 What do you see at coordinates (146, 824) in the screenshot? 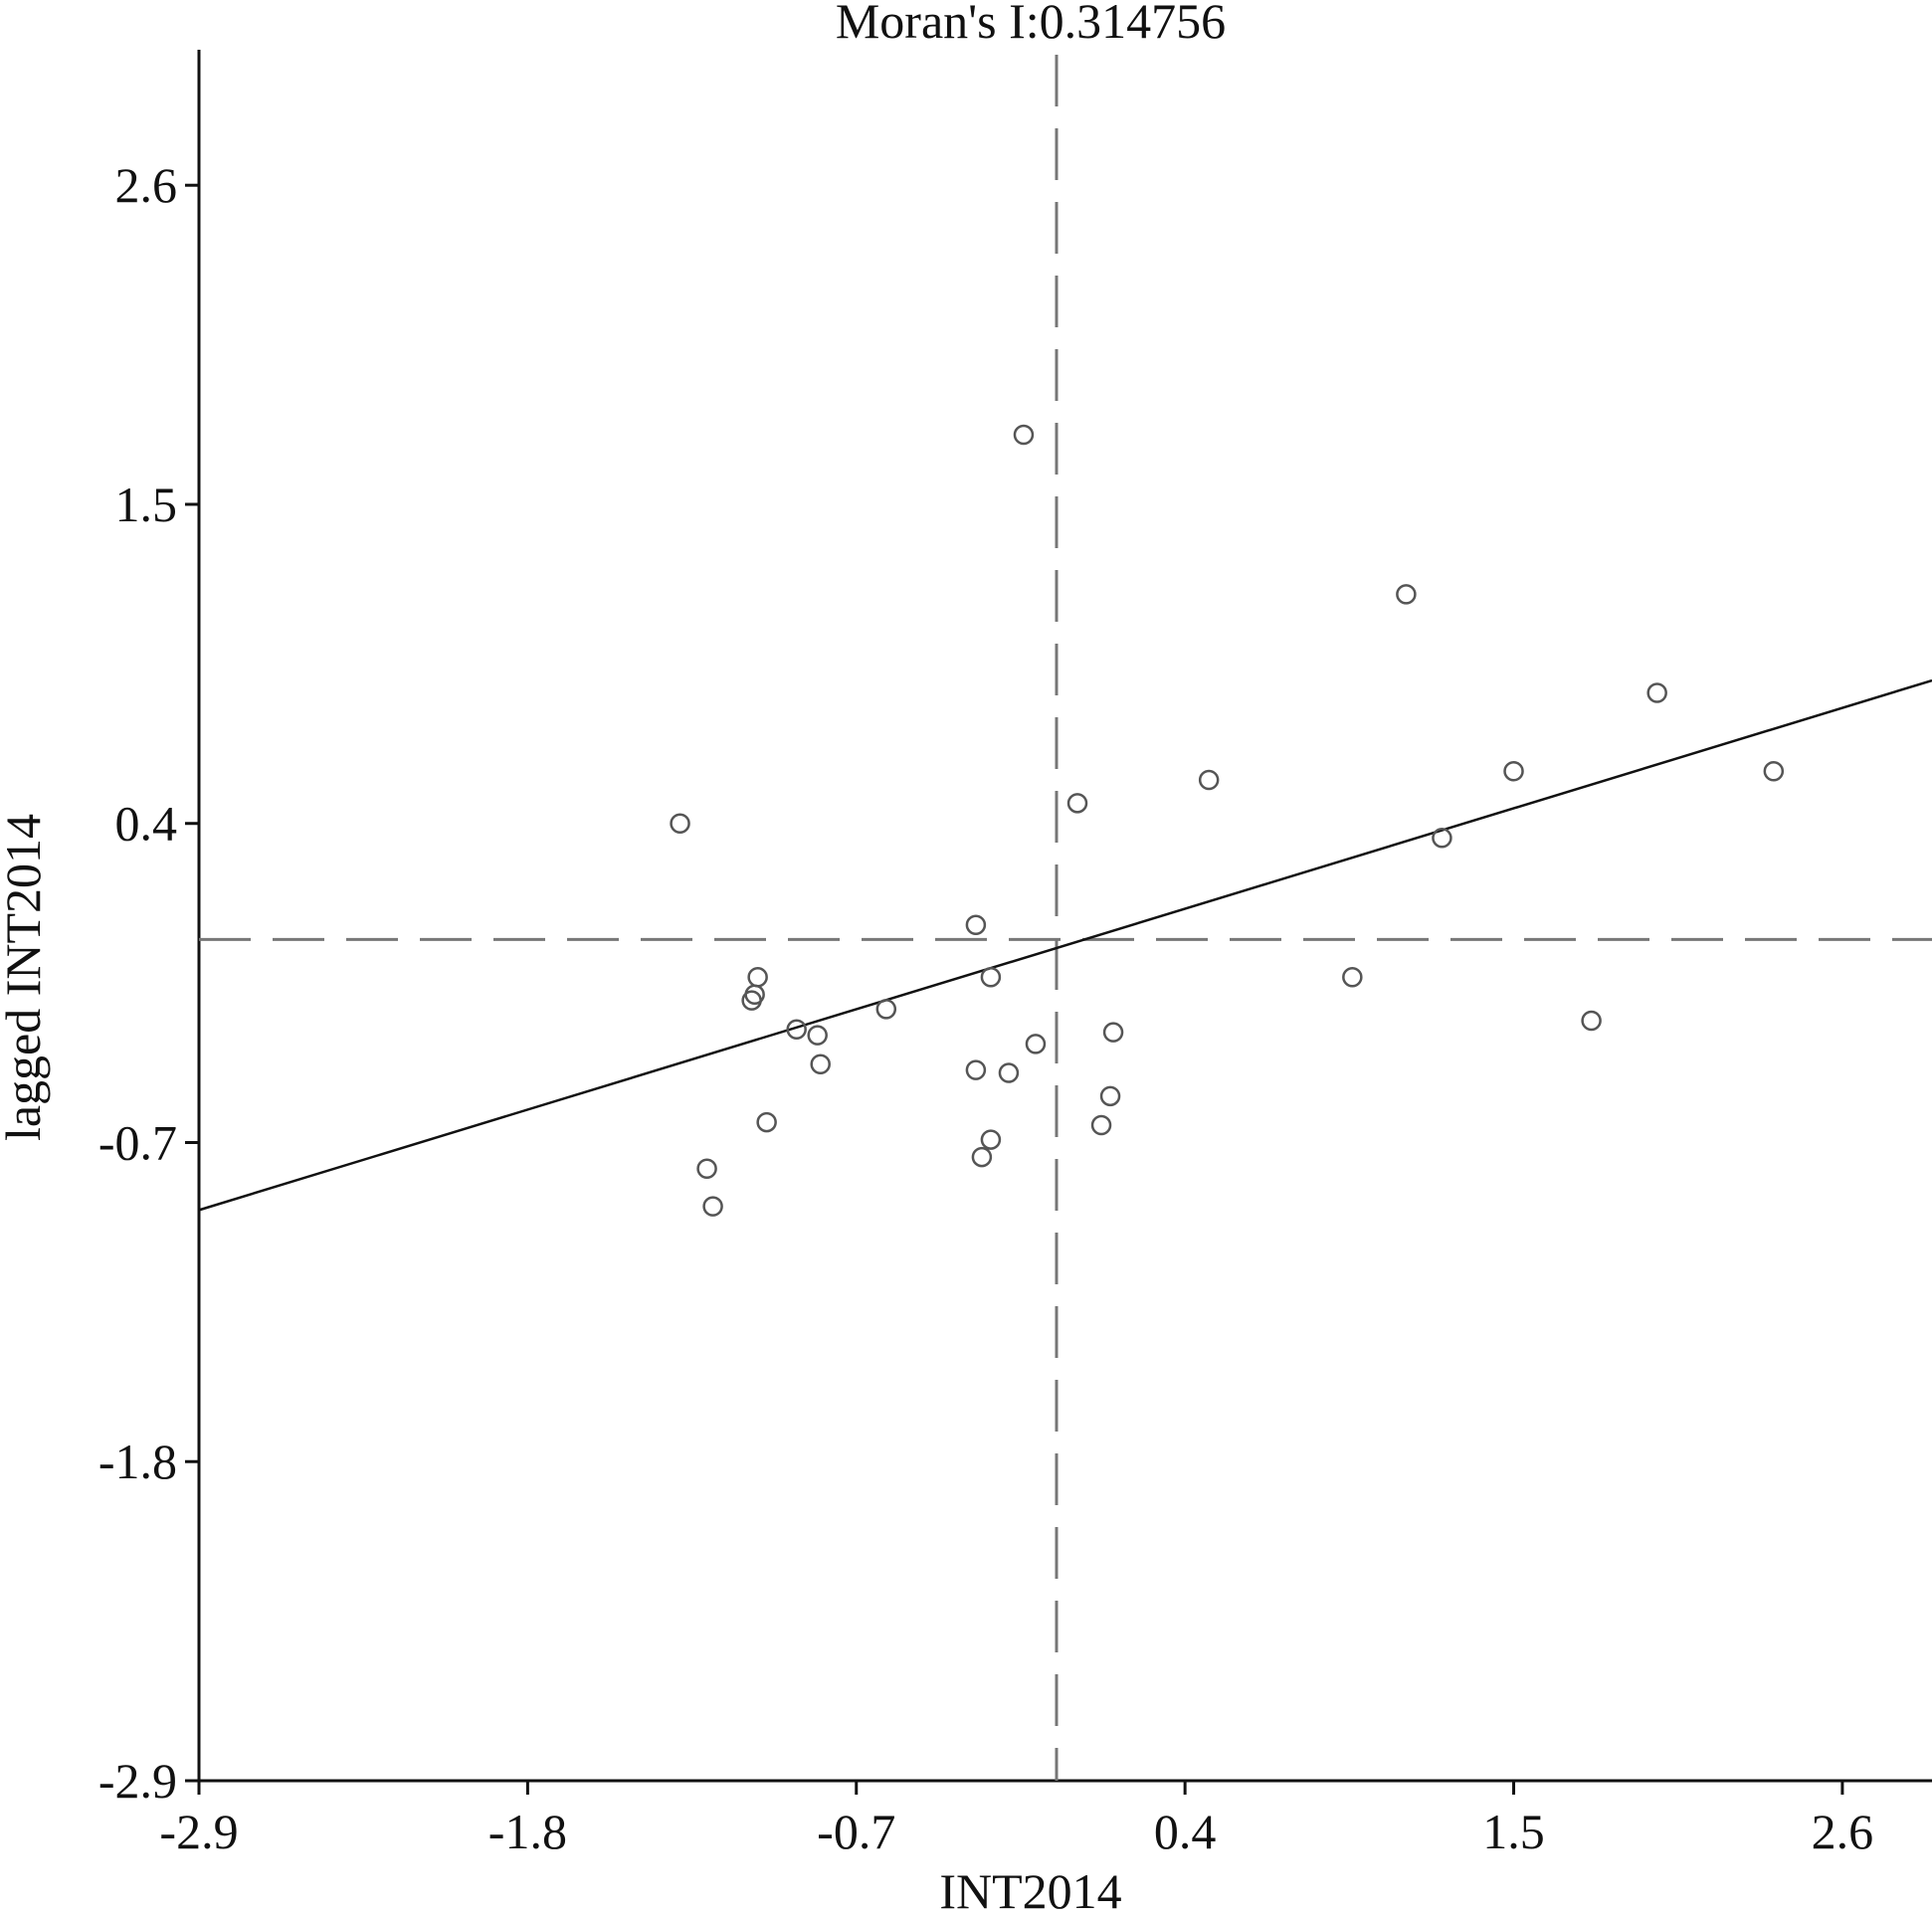
I see `y-tick-label: 0.4` at bounding box center [146, 824].